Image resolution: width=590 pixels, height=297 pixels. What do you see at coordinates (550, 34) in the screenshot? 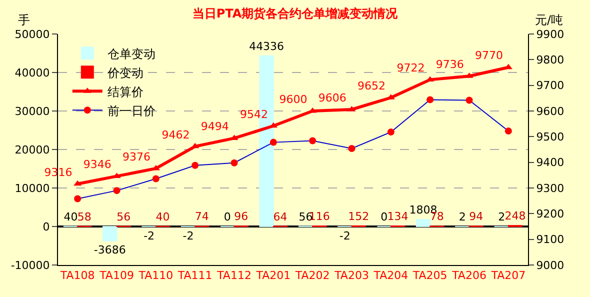
I see `y2-tick-label: 9900` at bounding box center [550, 34].